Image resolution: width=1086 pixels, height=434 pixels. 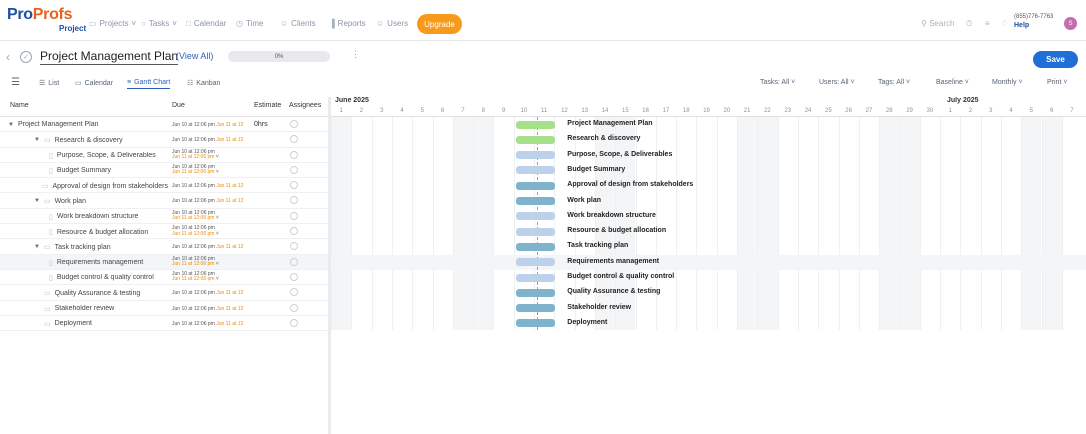 I want to click on task-name-cell: ▯ Requirements management, so click(x=108, y=263).